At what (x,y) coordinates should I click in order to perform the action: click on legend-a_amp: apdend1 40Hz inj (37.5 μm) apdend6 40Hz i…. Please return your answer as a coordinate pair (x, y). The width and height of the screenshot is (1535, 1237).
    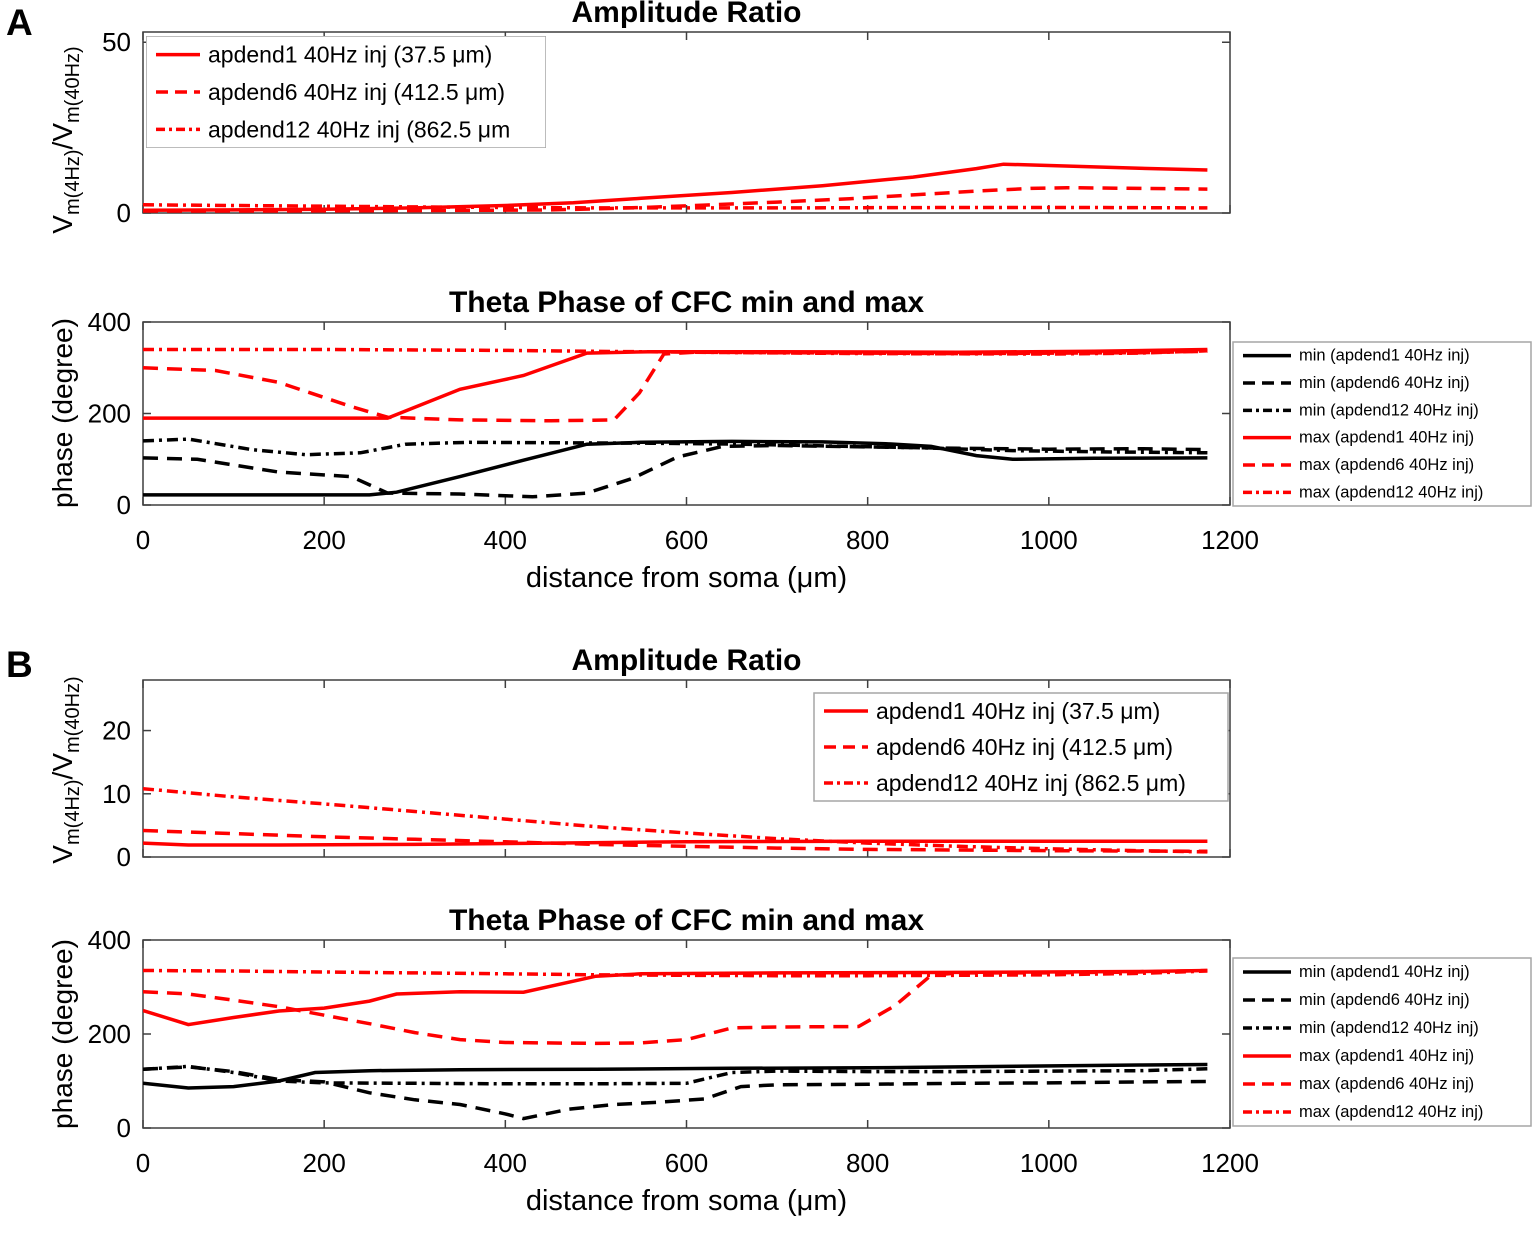
    Looking at the image, I should click on (346, 92).